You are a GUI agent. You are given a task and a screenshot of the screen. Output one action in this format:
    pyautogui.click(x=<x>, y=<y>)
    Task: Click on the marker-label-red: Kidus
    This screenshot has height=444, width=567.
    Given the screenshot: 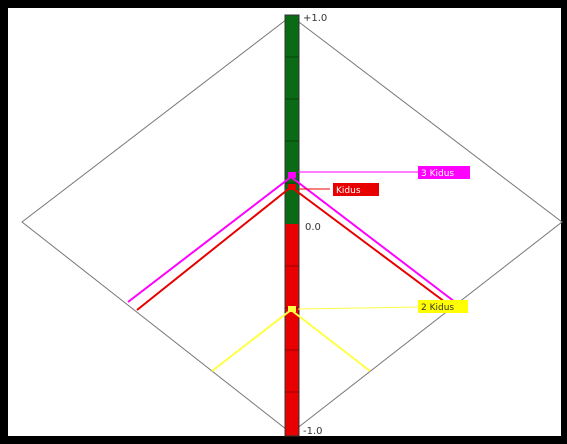 What is the action you would take?
    pyautogui.click(x=356, y=189)
    